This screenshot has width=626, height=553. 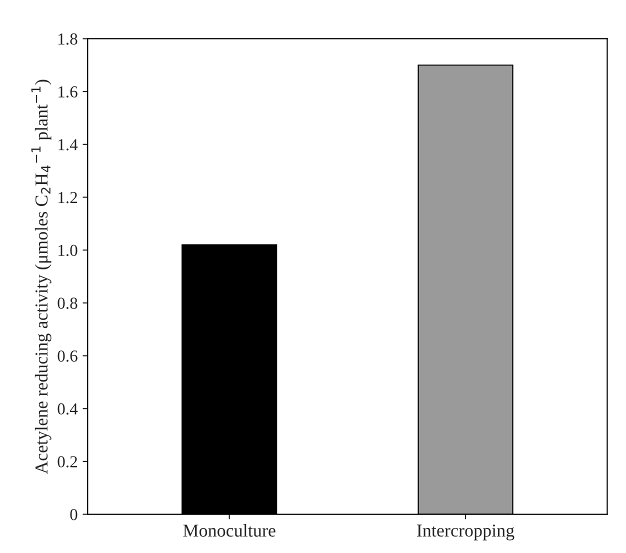 I want to click on x-tick-label: Monoculture, so click(x=229, y=530).